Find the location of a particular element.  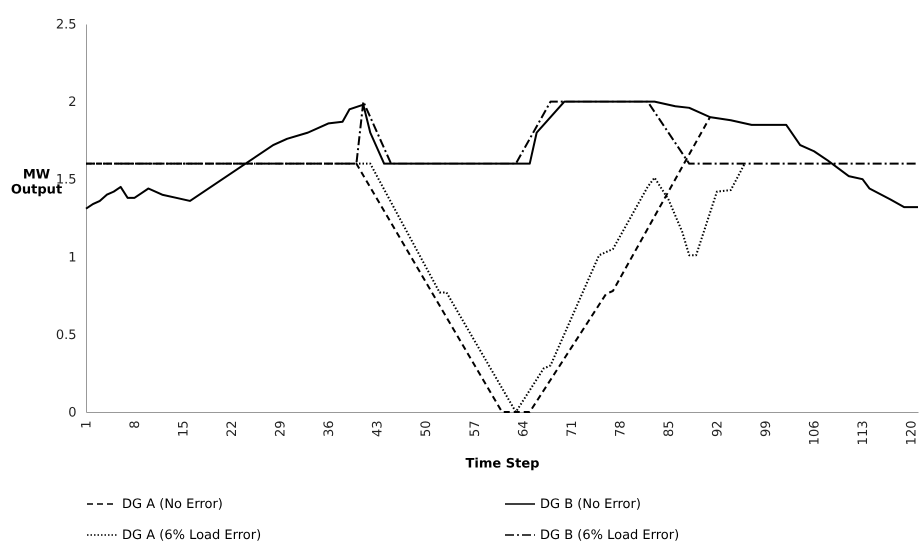

y-tick-label: 0.5 is located at coordinates (66, 335).